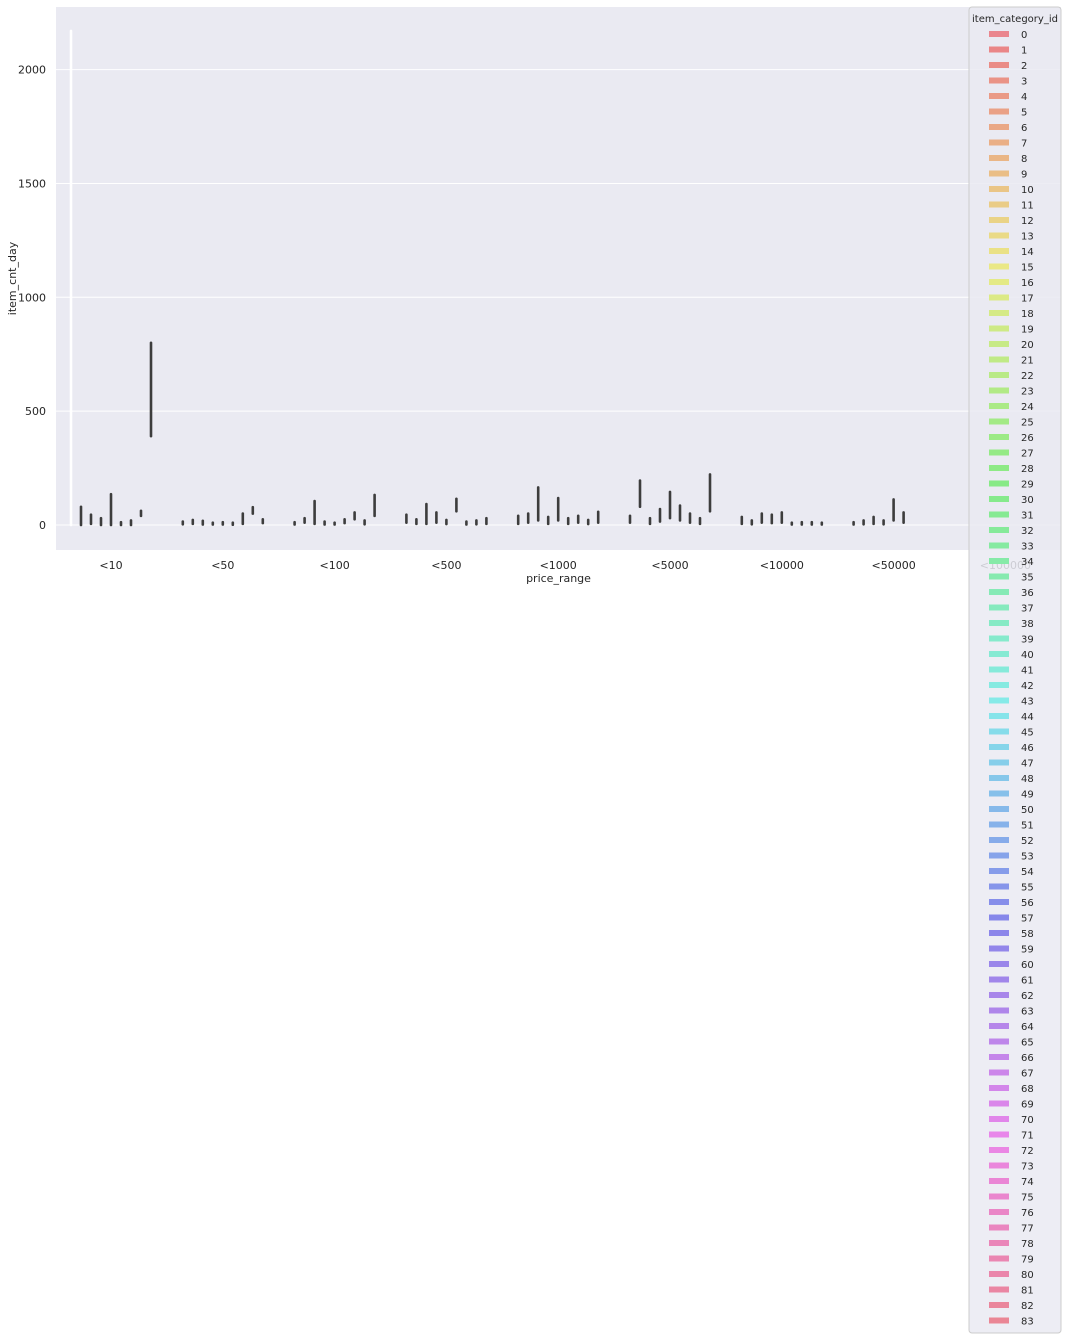  I want to click on legend-entry: 50, so click(1027, 810).